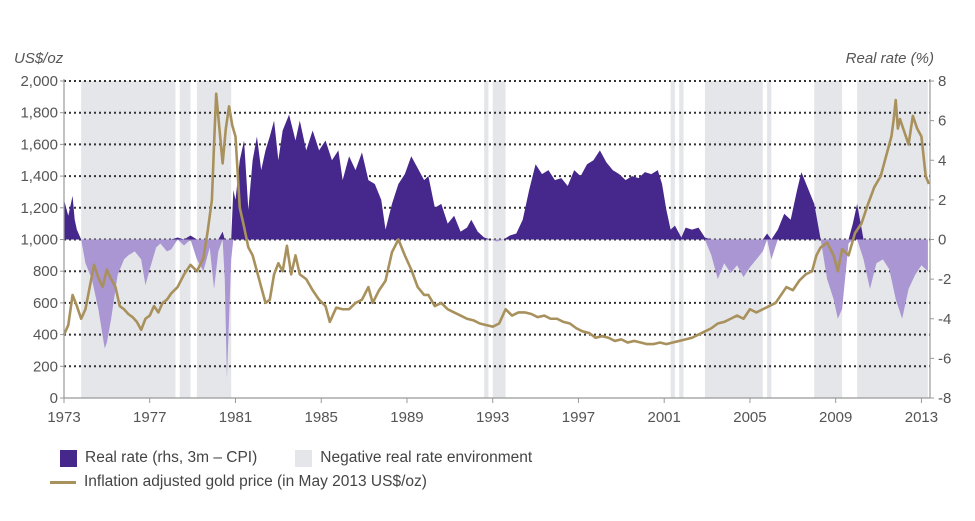 The width and height of the screenshot is (975, 521). I want to click on x-tick-label: 1973, so click(63, 417).